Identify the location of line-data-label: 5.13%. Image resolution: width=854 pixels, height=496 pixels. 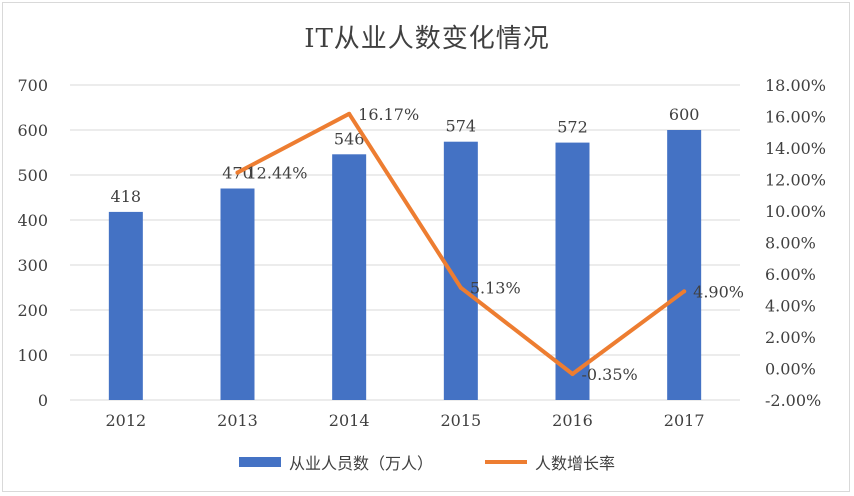
(495, 288).